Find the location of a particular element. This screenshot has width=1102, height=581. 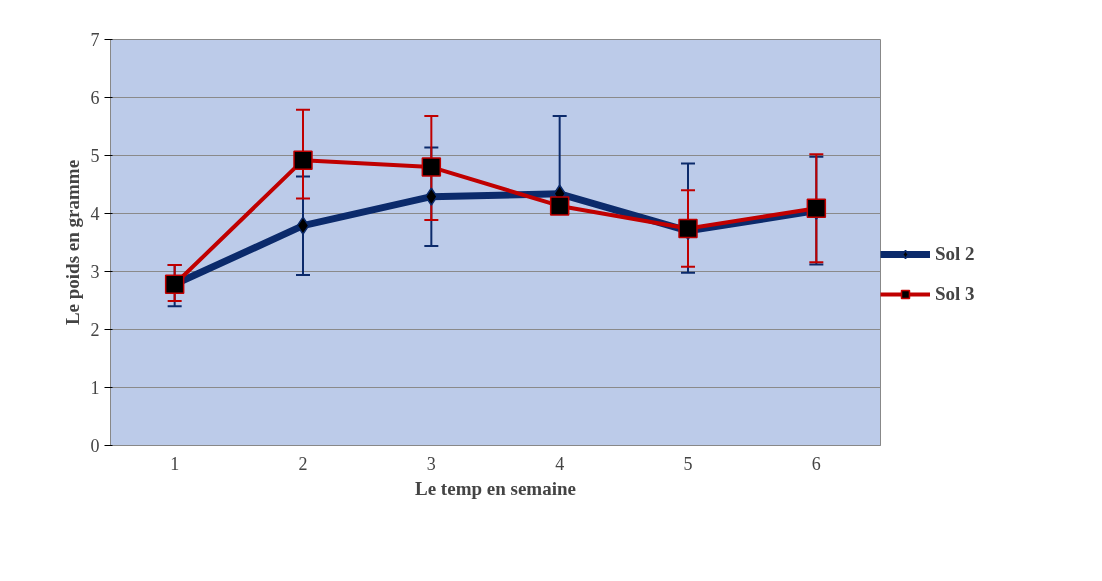

x-tick-label: 3 is located at coordinates (431, 463).